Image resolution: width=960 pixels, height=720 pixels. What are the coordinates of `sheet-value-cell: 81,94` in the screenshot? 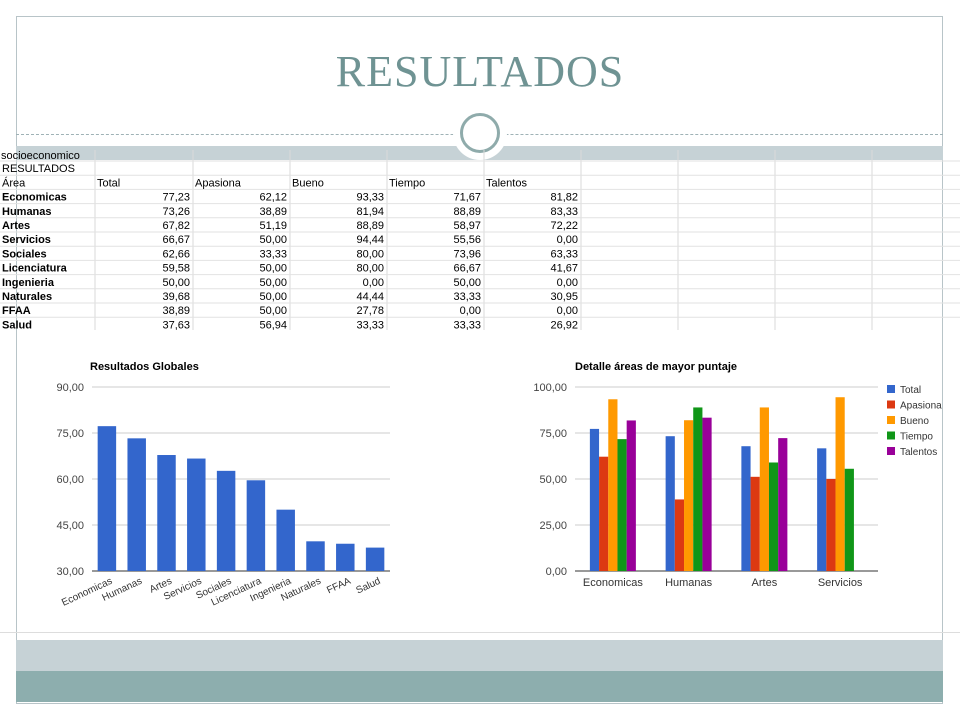 It's located at (370, 212).